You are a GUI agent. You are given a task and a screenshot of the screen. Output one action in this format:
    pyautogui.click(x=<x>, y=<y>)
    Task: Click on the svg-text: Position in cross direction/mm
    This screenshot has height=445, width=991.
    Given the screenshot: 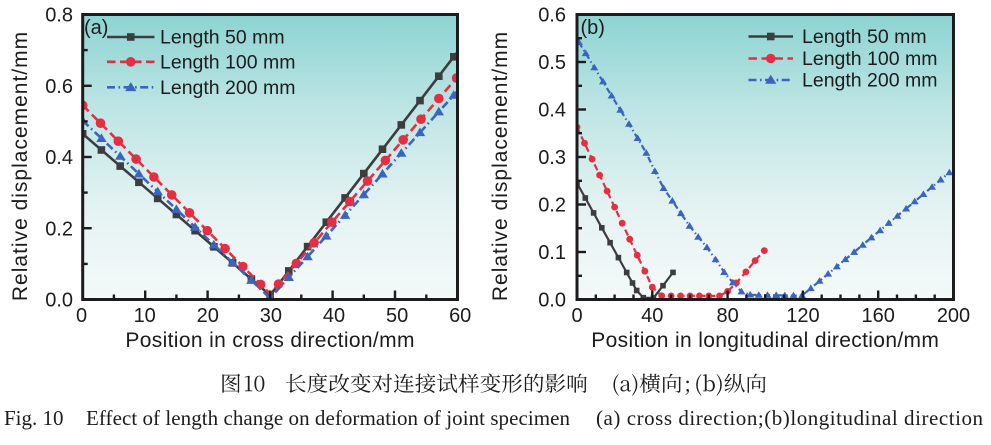 What is the action you would take?
    pyautogui.click(x=269, y=340)
    